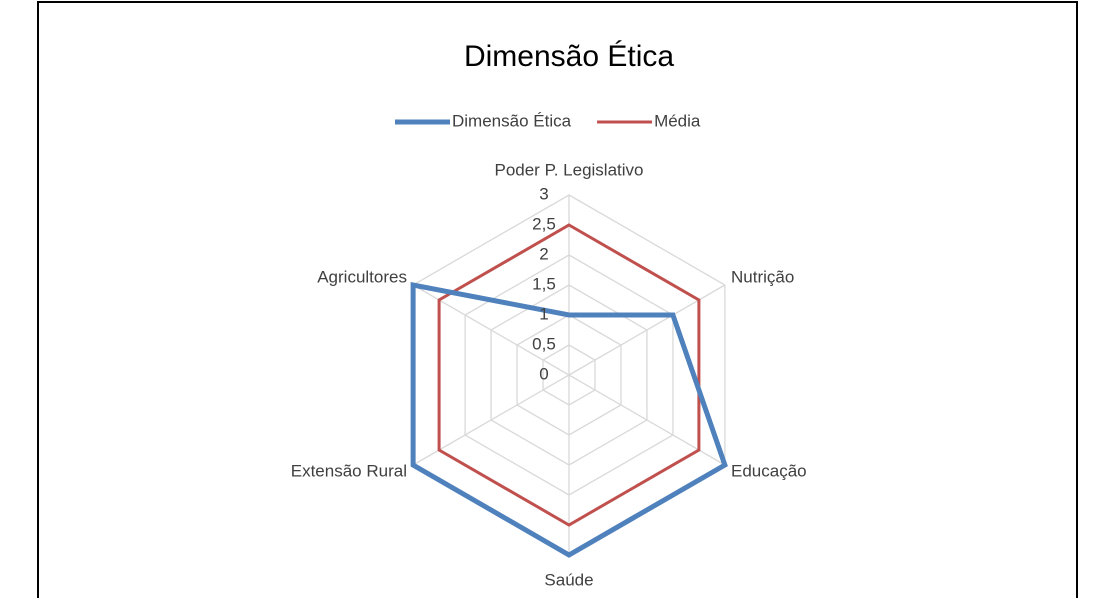 The width and height of the screenshot is (1118, 598). Describe the element at coordinates (568, 579) in the screenshot. I see `category-label: Saúde` at that location.